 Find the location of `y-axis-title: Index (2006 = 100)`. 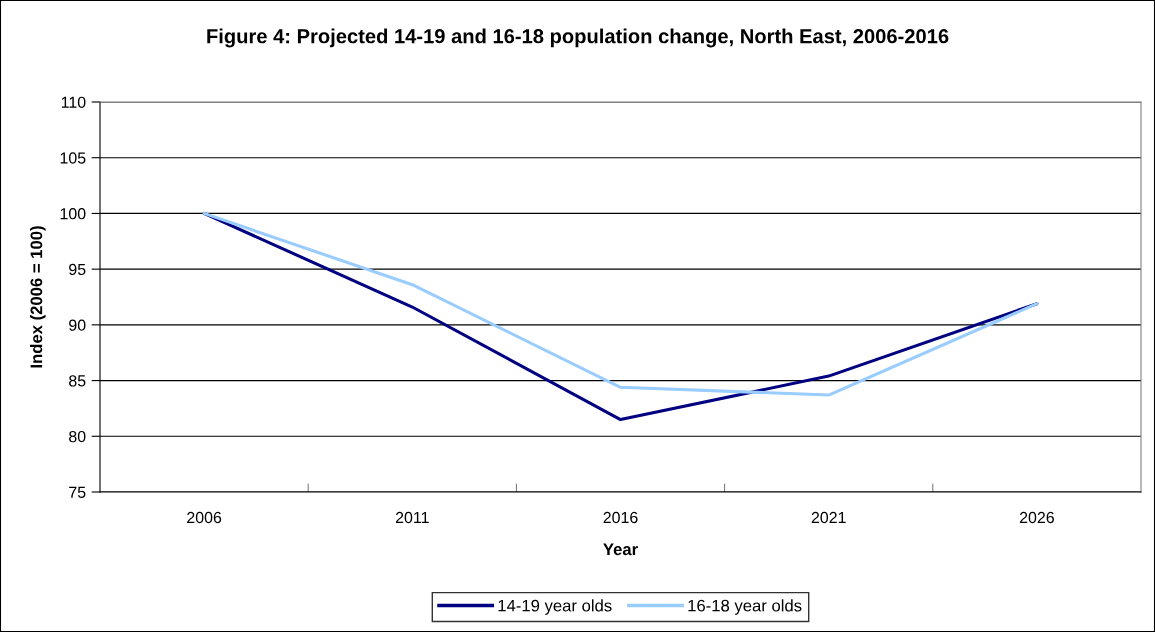

y-axis-title: Index (2006 = 100) is located at coordinates (38, 297).